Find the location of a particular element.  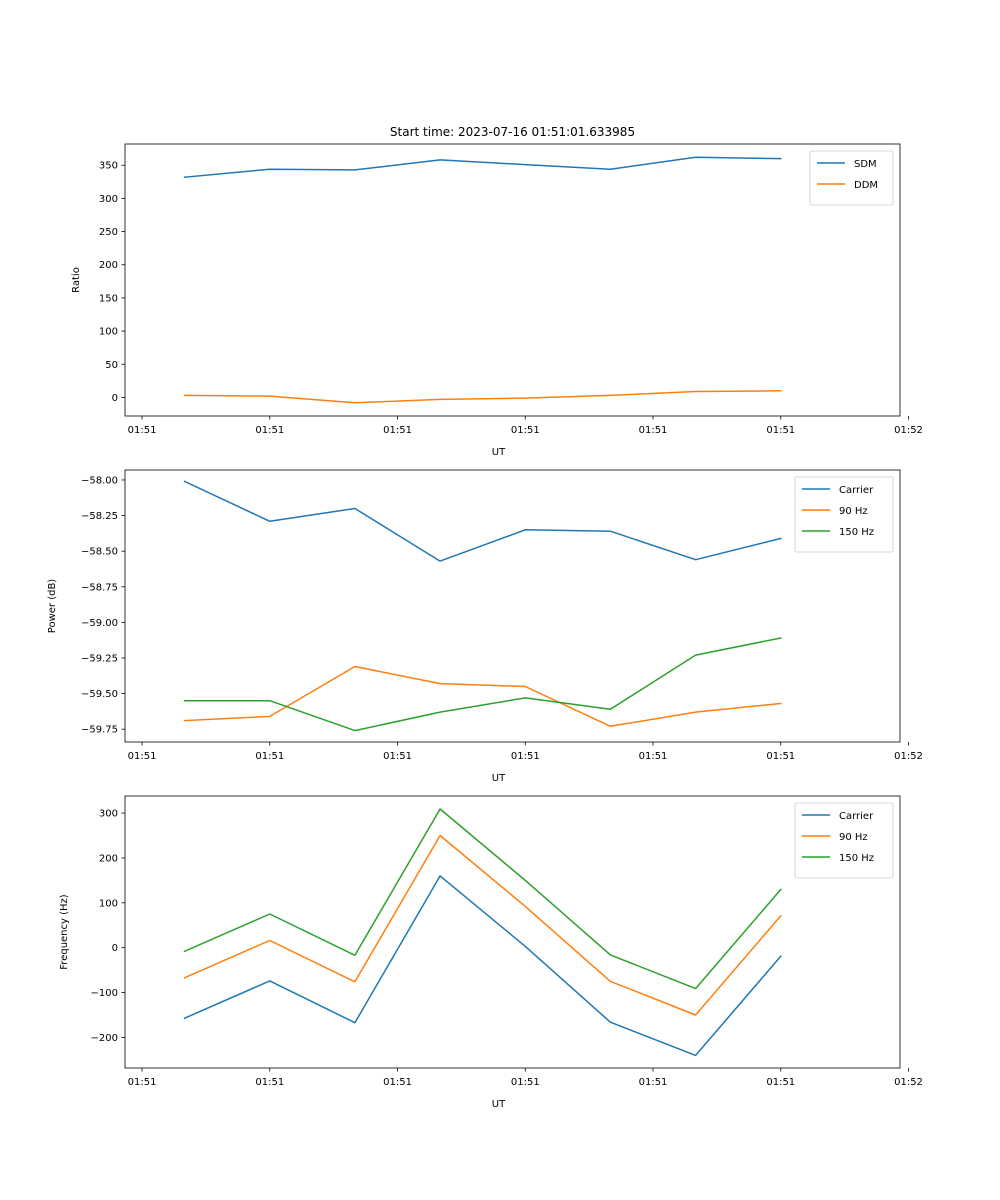

y-tick-label: −58.25 is located at coordinates (99, 516).